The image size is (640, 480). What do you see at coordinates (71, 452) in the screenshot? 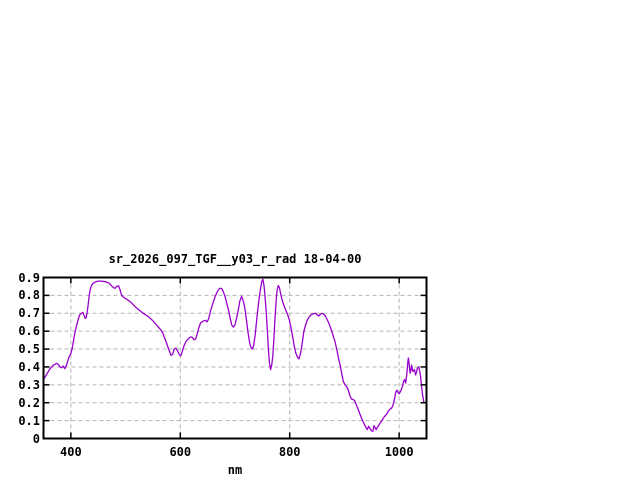
I see `x-tick-label: 400` at bounding box center [71, 452].